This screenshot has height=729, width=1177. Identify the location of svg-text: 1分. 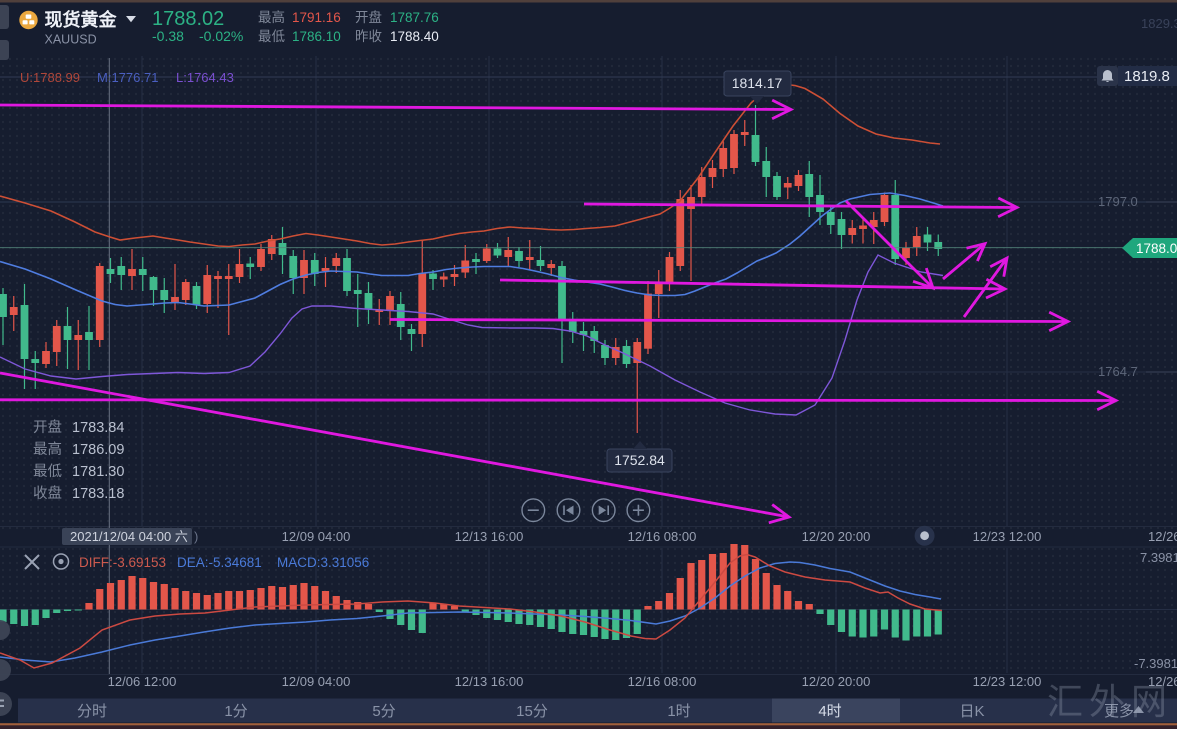
(235, 711).